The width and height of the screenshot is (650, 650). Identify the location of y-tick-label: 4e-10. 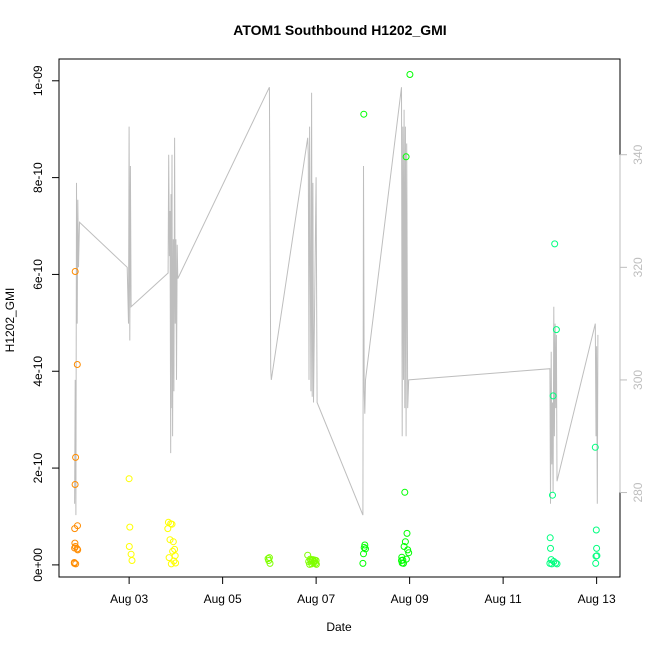
(38, 371).